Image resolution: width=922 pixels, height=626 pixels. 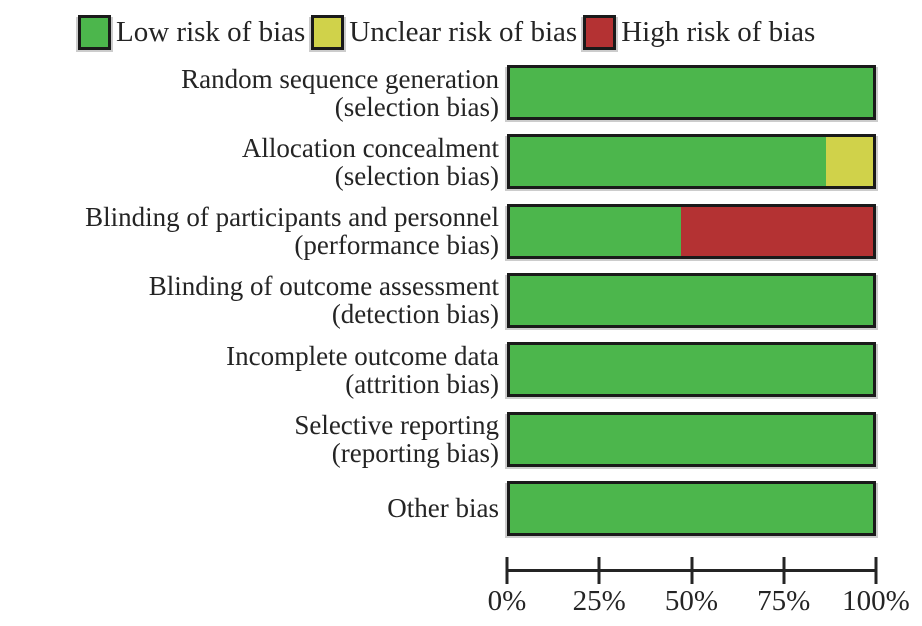 What do you see at coordinates (415, 453) in the screenshot?
I see `category-label-line: (reporting bias)` at bounding box center [415, 453].